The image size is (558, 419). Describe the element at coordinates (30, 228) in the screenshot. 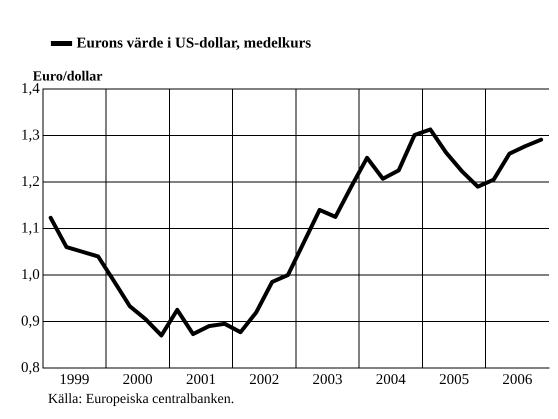

I see `y-tick-label: 1,1` at that location.